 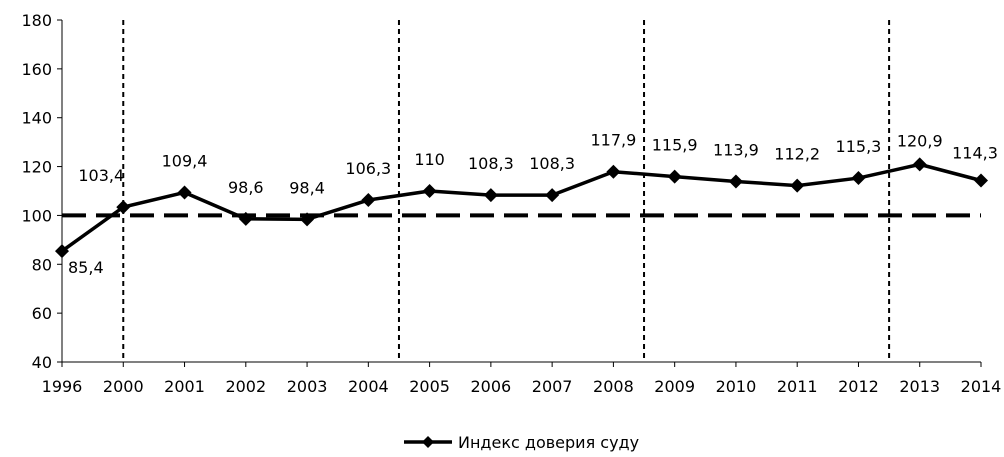 What do you see at coordinates (858, 386) in the screenshot?
I see `x-tick-label: 2012` at bounding box center [858, 386].